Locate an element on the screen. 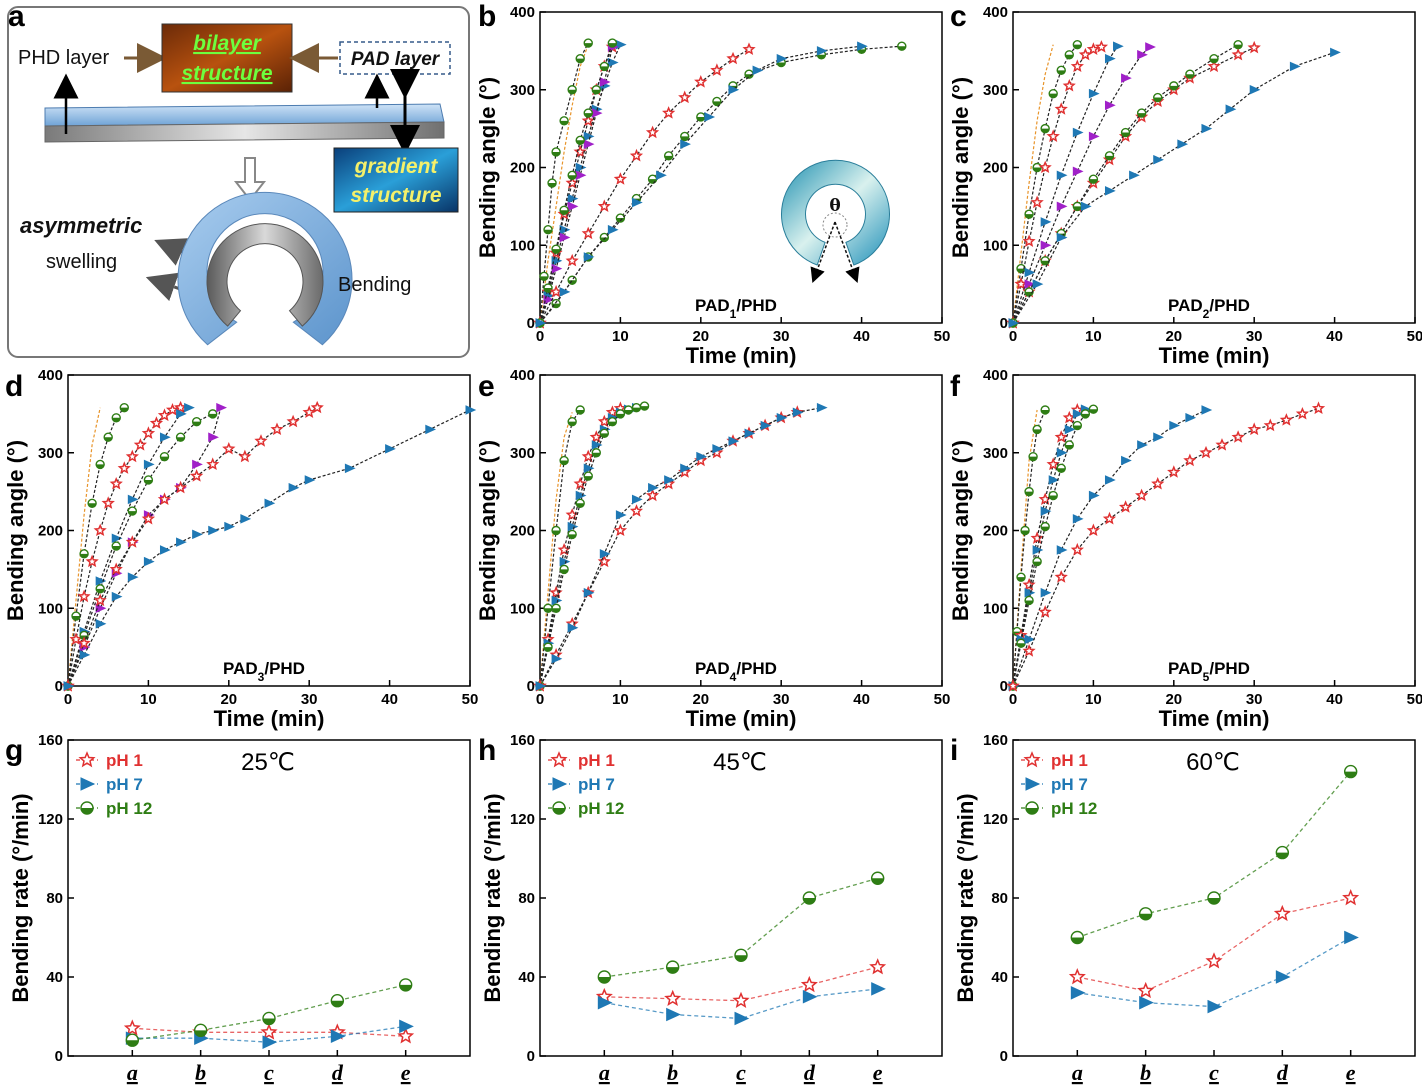  point-f-4-8-fill is located at coordinates (1077, 427).